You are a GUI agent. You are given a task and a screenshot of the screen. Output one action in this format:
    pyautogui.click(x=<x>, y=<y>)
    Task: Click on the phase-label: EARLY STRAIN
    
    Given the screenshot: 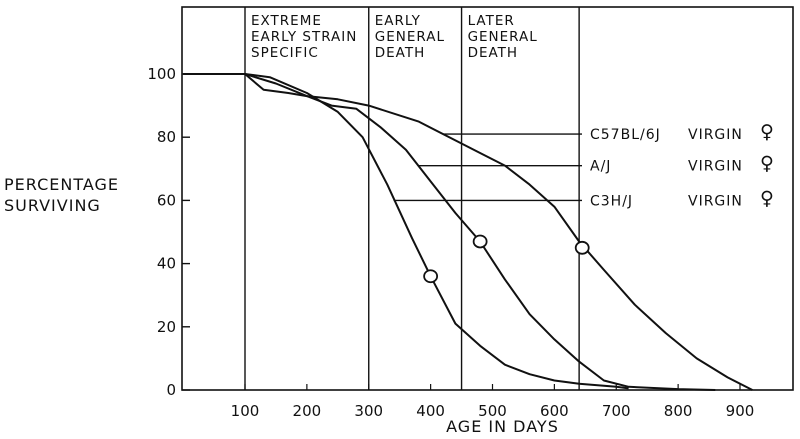 What is the action you would take?
    pyautogui.click(x=304, y=37)
    